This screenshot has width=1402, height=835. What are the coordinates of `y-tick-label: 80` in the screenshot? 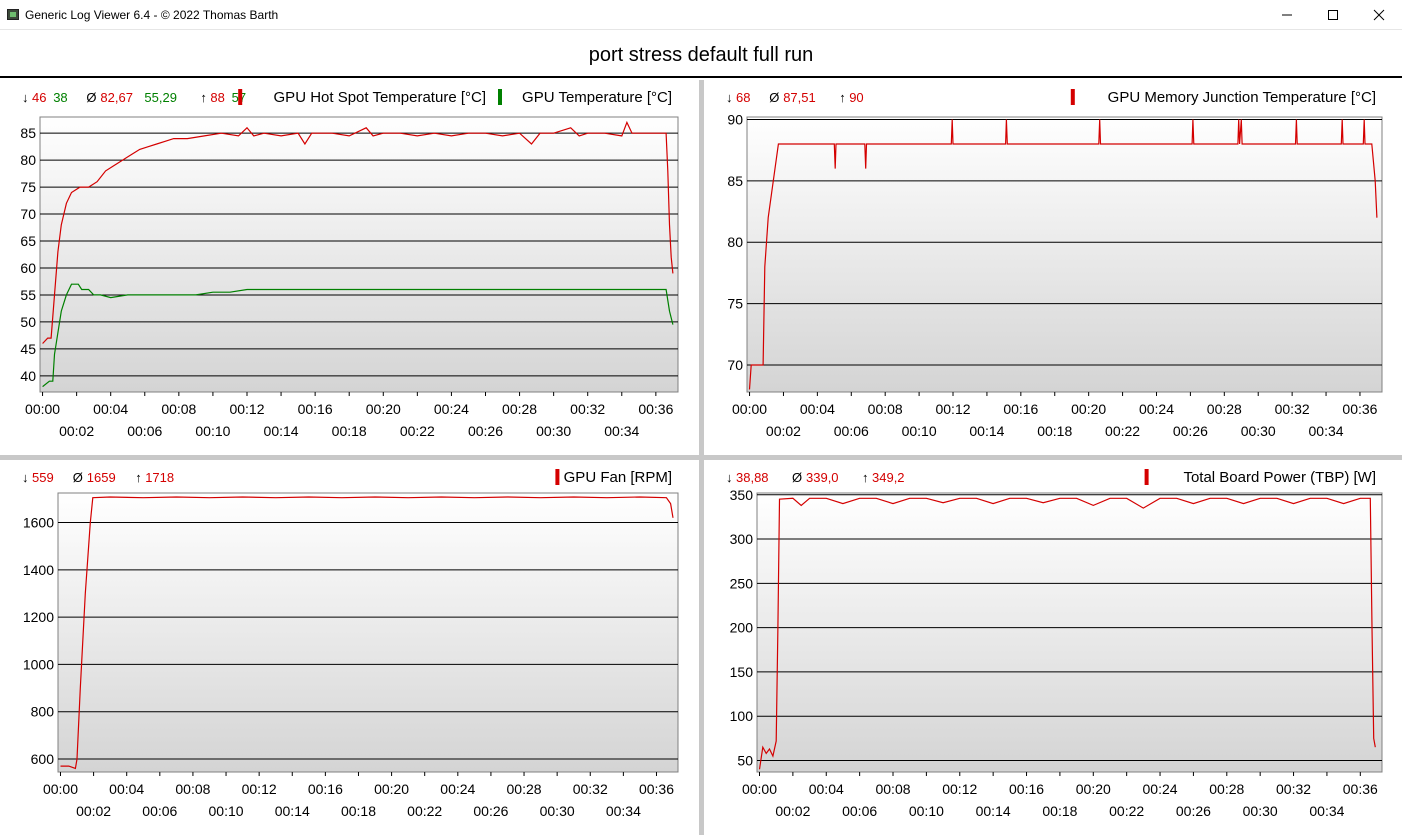 It's located at (735, 242).